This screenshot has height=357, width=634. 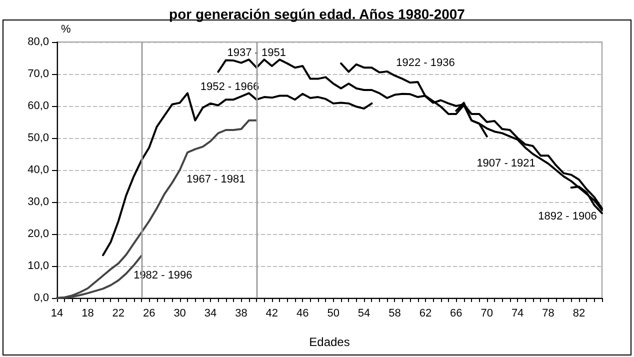 I want to click on y-tick-label: 50,0, so click(x=38, y=138).